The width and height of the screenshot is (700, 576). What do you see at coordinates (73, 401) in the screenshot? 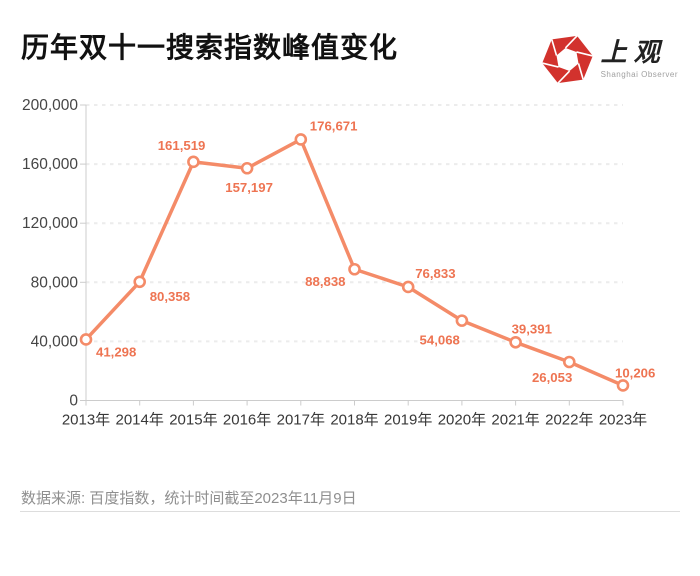
I see `y-axis-label: 0` at bounding box center [73, 401].